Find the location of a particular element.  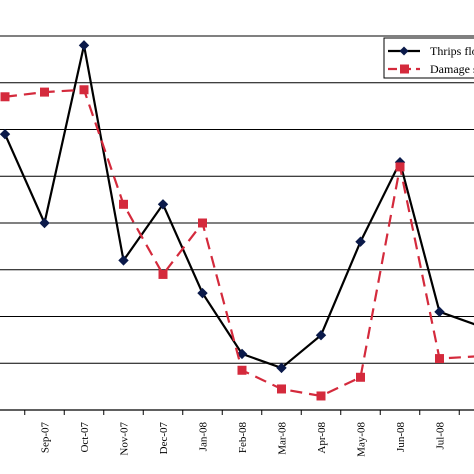

legend-entry: Damage s is located at coordinates (431, 69).